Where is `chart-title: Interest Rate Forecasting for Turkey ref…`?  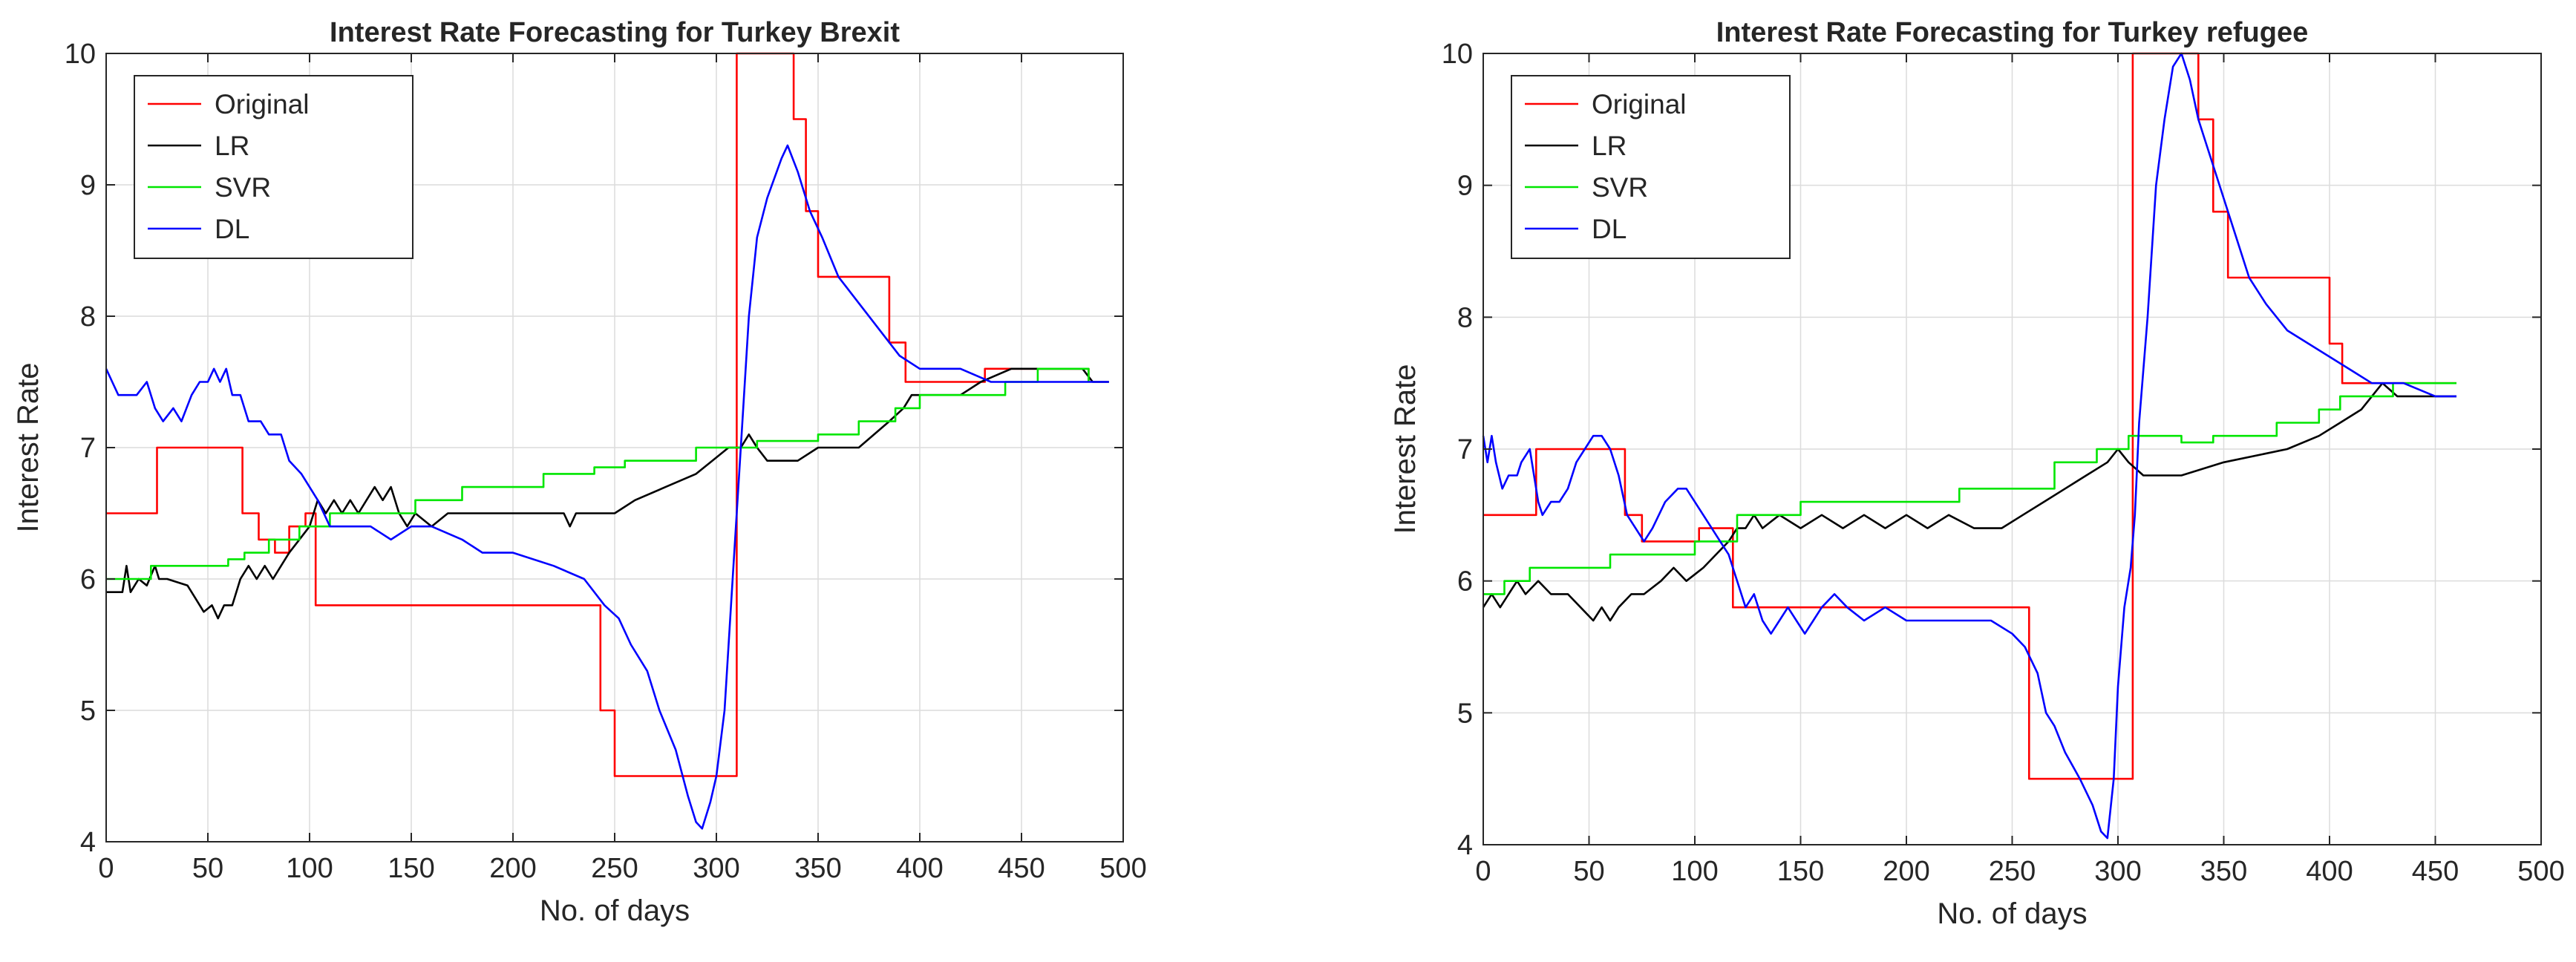
chart-title: Interest Rate Forecasting for Turkey ref… is located at coordinates (2012, 32).